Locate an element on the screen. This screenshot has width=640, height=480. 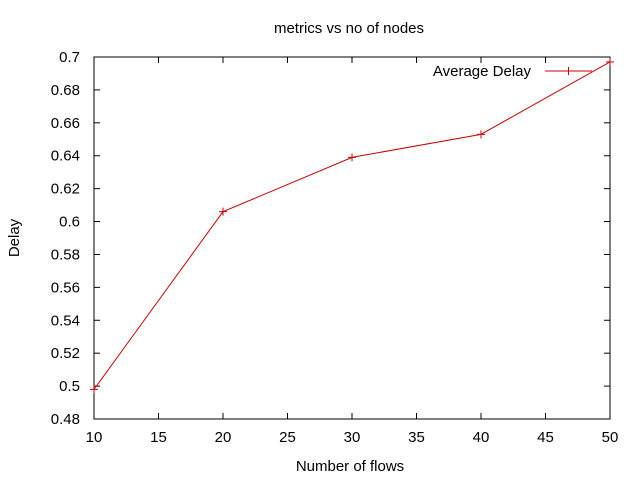
x-tick-label: 20 is located at coordinates (223, 437).